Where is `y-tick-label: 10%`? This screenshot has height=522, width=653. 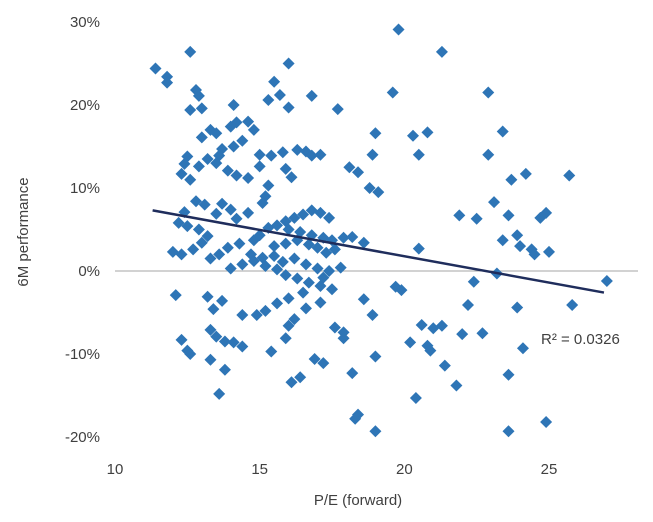
y-tick-label: 10% is located at coordinates (85, 188).